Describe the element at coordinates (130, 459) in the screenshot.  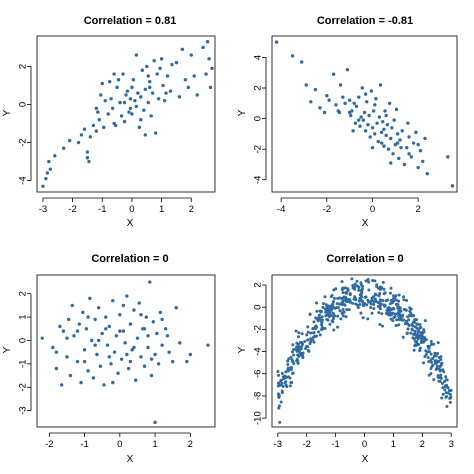
I see `x-axis-label: X` at that location.